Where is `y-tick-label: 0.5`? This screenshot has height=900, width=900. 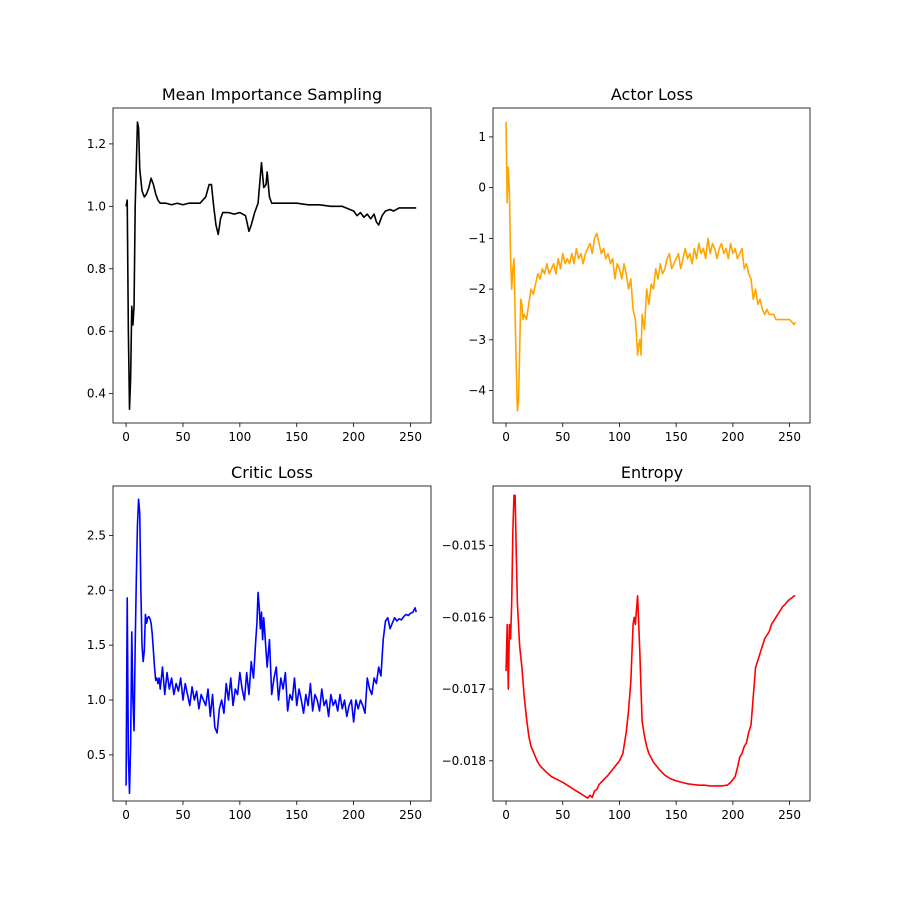 y-tick-label: 0.5 is located at coordinates (96, 755).